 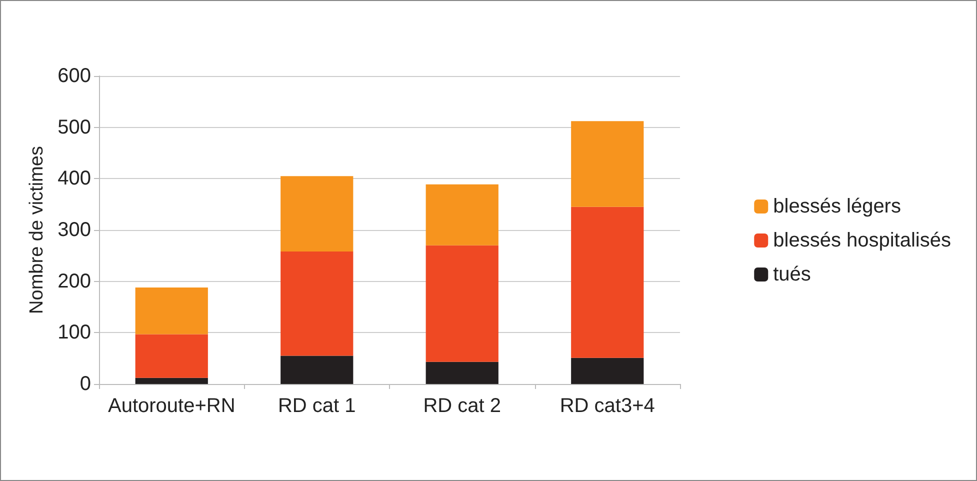 What do you see at coordinates (172, 406) in the screenshot?
I see `x-tick-label: Autoroute+RN` at bounding box center [172, 406].